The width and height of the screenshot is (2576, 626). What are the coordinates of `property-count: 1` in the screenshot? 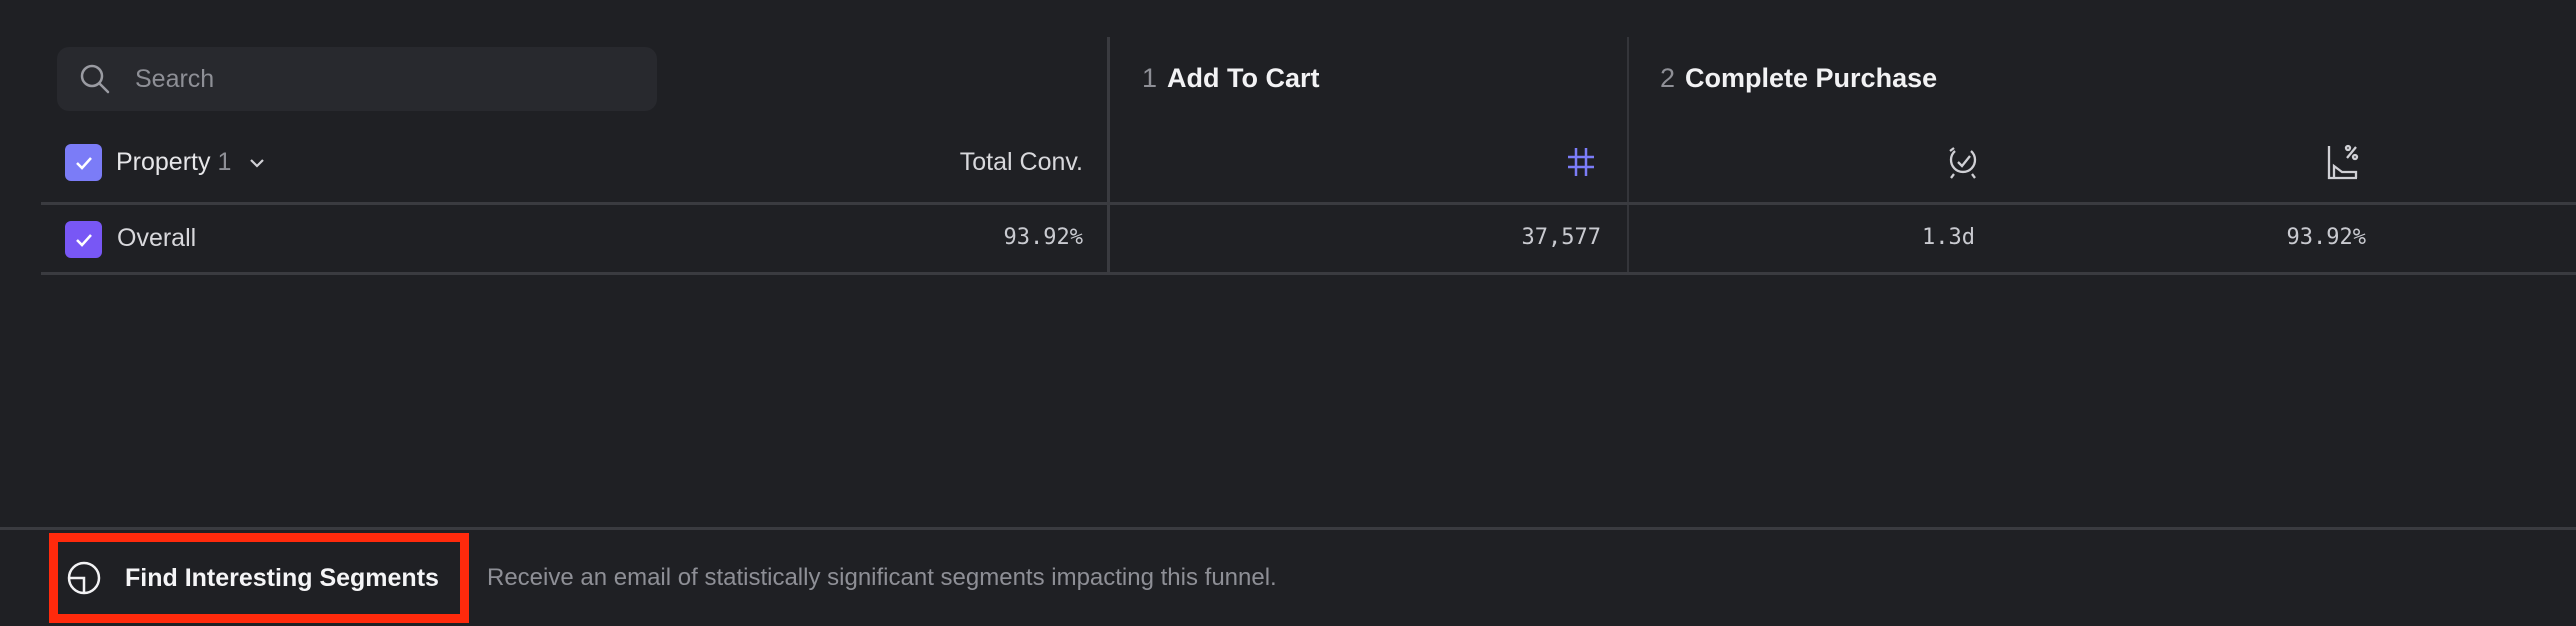 It's located at (224, 162).